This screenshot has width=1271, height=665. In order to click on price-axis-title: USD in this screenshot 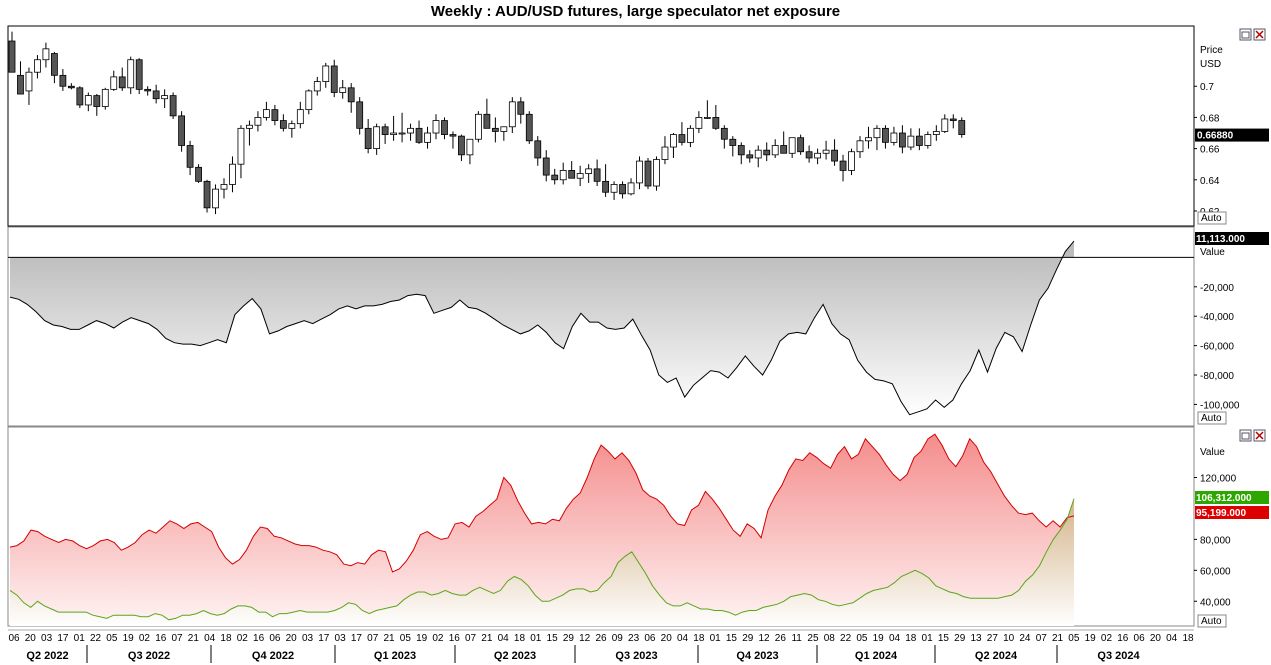, I will do `click(1210, 64)`.